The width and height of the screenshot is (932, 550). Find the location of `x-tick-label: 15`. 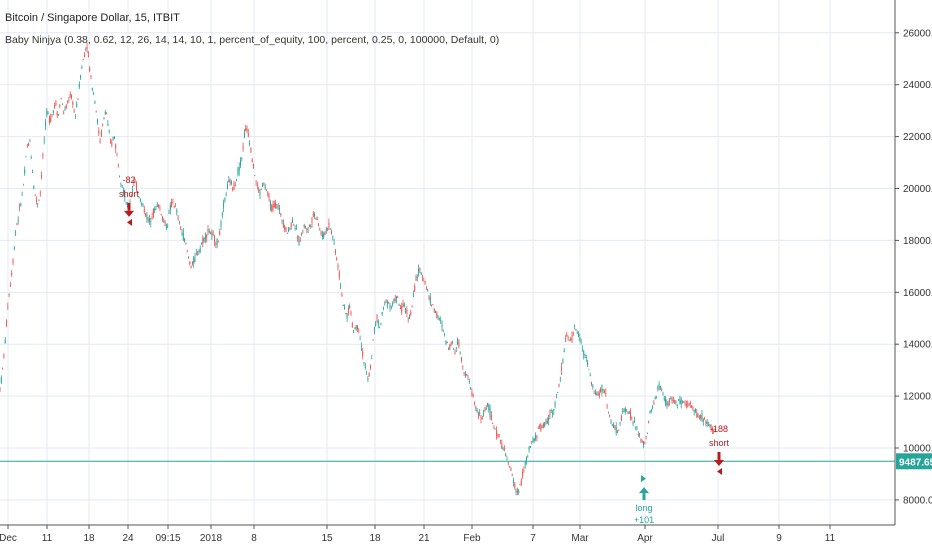

x-tick-label: 15 is located at coordinates (327, 538).